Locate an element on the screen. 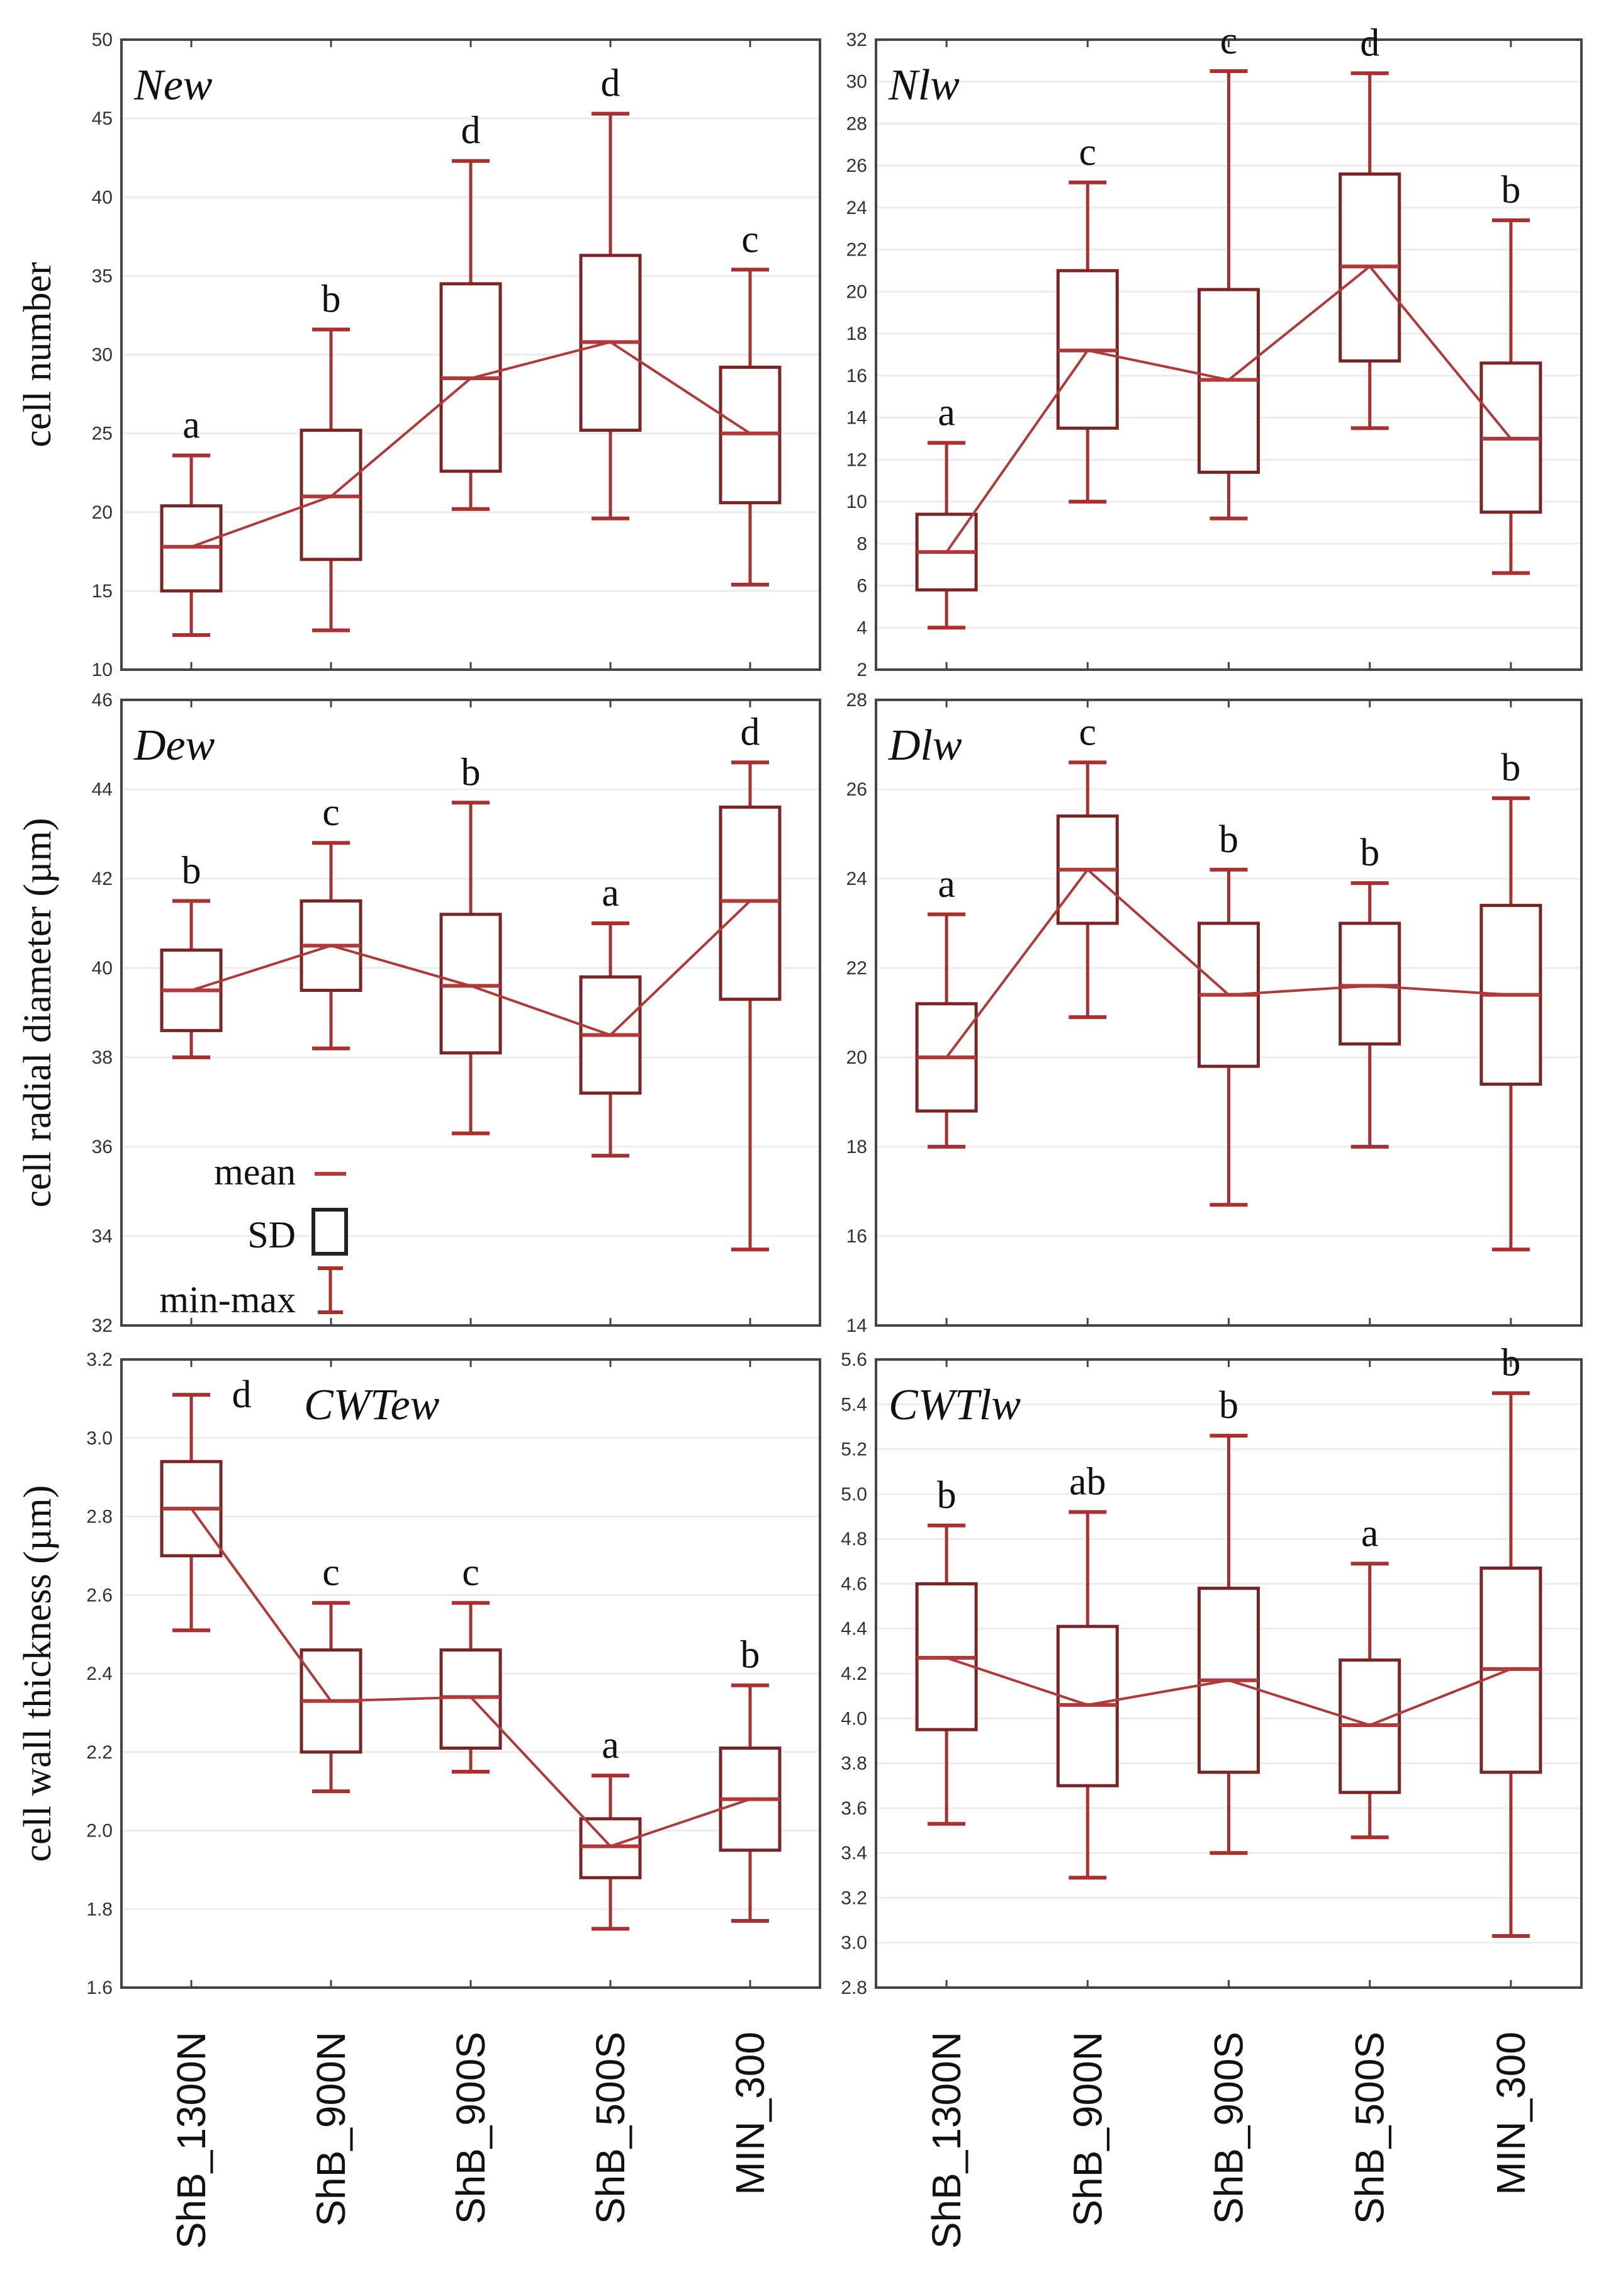 This screenshot has width=1611, height=2296. y-tick-label: 1.6 is located at coordinates (100, 1988).